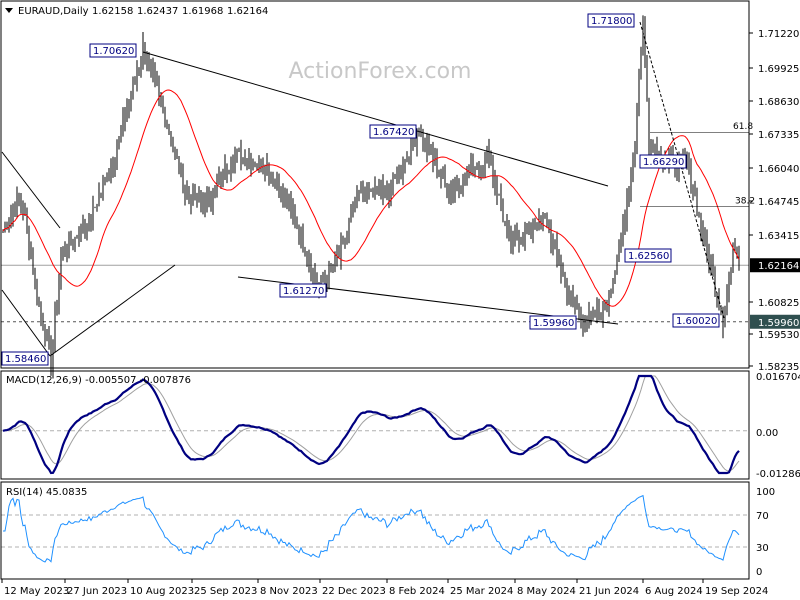 The width and height of the screenshot is (800, 600). Describe the element at coordinates (9, 10) in the screenshot. I see `dropdown-triangle-icon` at that location.